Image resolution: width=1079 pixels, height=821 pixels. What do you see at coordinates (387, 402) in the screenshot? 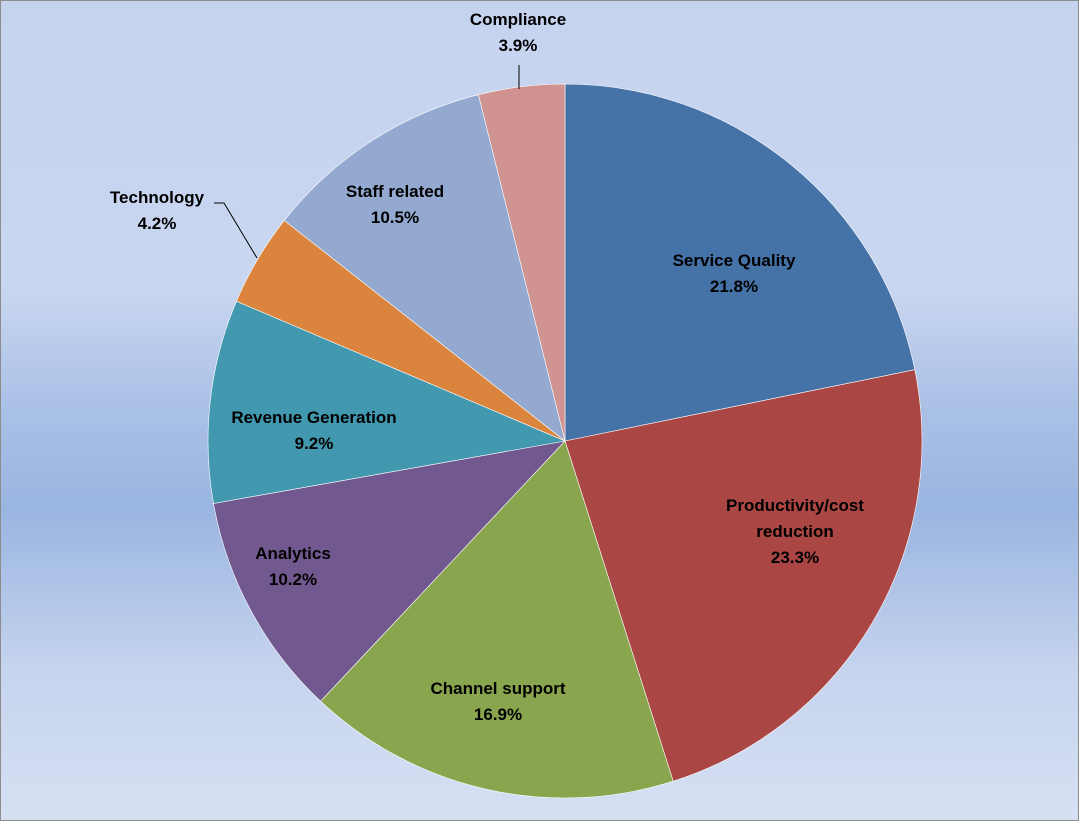
I see `pie-slice-revenue-generation` at bounding box center [387, 402].